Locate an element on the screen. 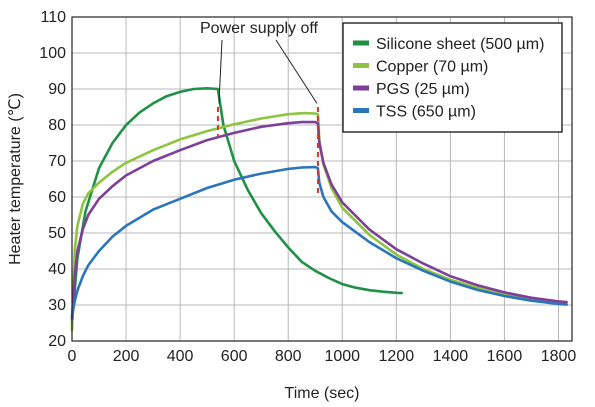 The height and width of the screenshot is (407, 595). y-tick-label: 110 is located at coordinates (53, 17).